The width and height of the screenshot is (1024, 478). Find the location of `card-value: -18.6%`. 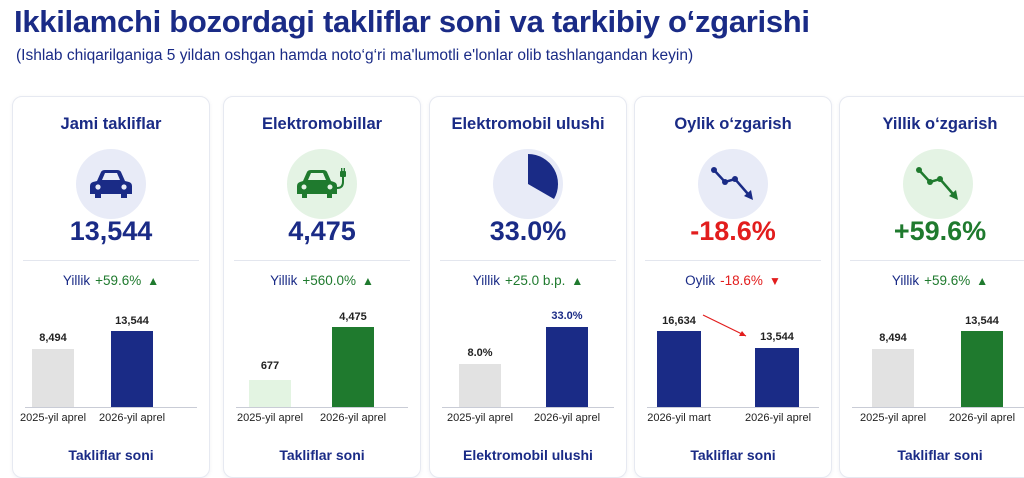

card-value: -18.6% is located at coordinates (733, 231).